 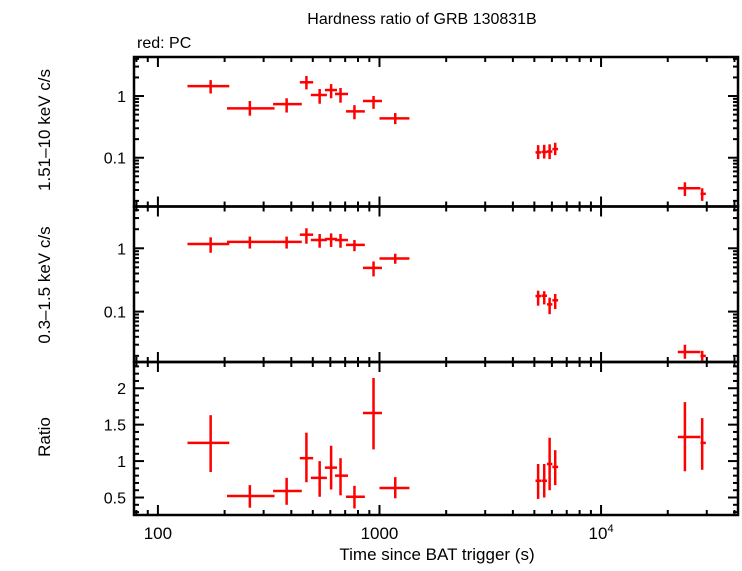 I want to click on y-tick-label: 2, so click(x=121, y=389).